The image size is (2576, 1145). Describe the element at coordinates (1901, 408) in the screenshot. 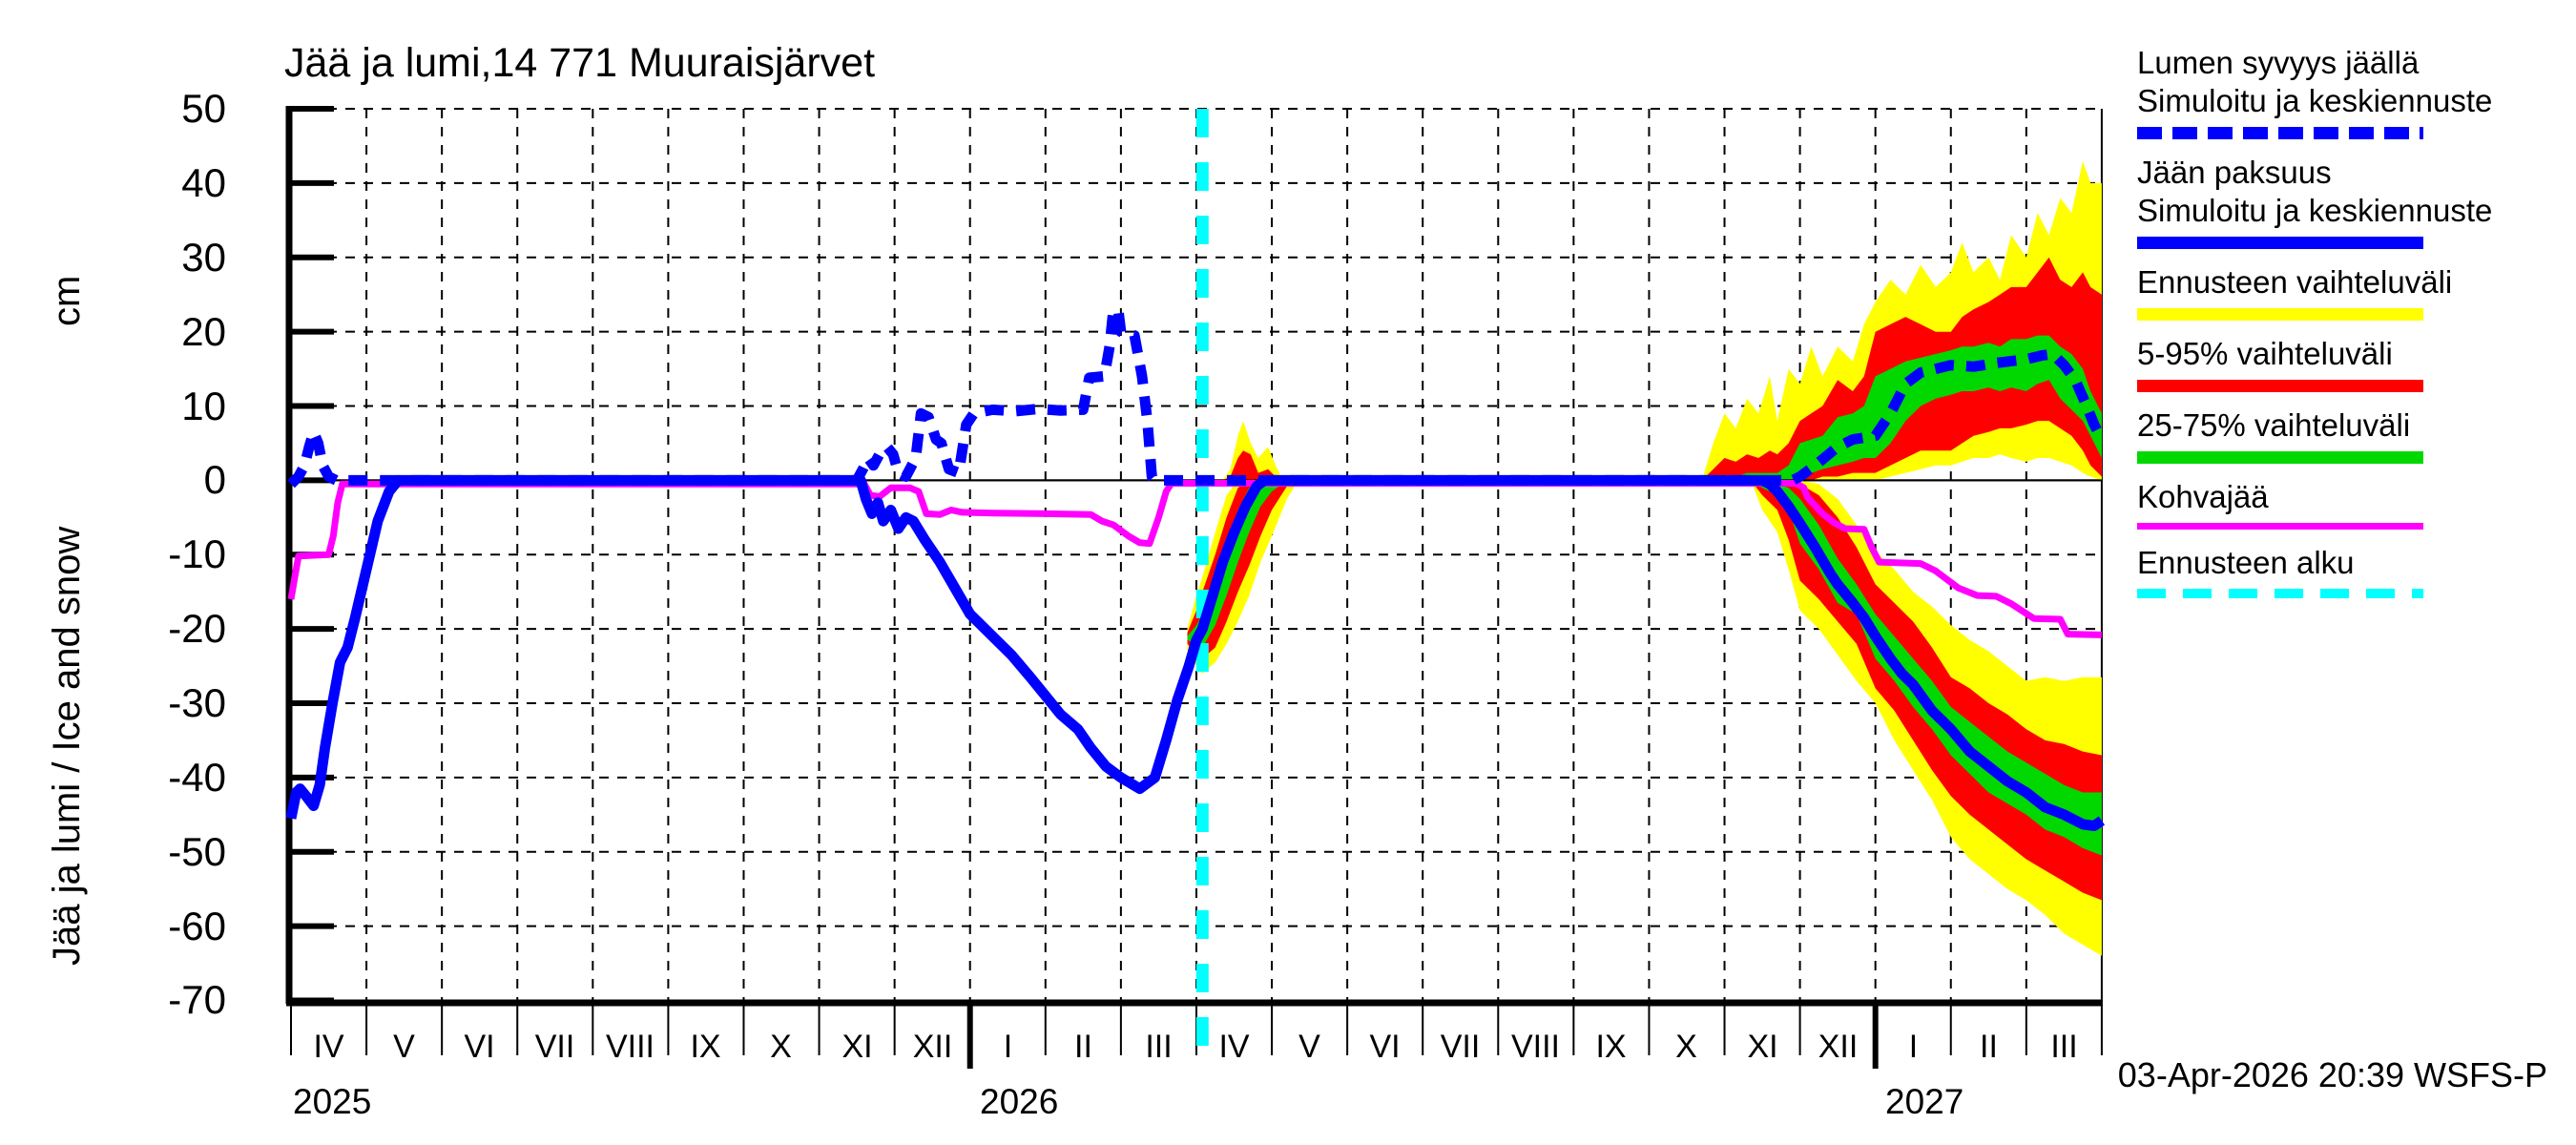

I see `snow-winter-fan-green` at that location.